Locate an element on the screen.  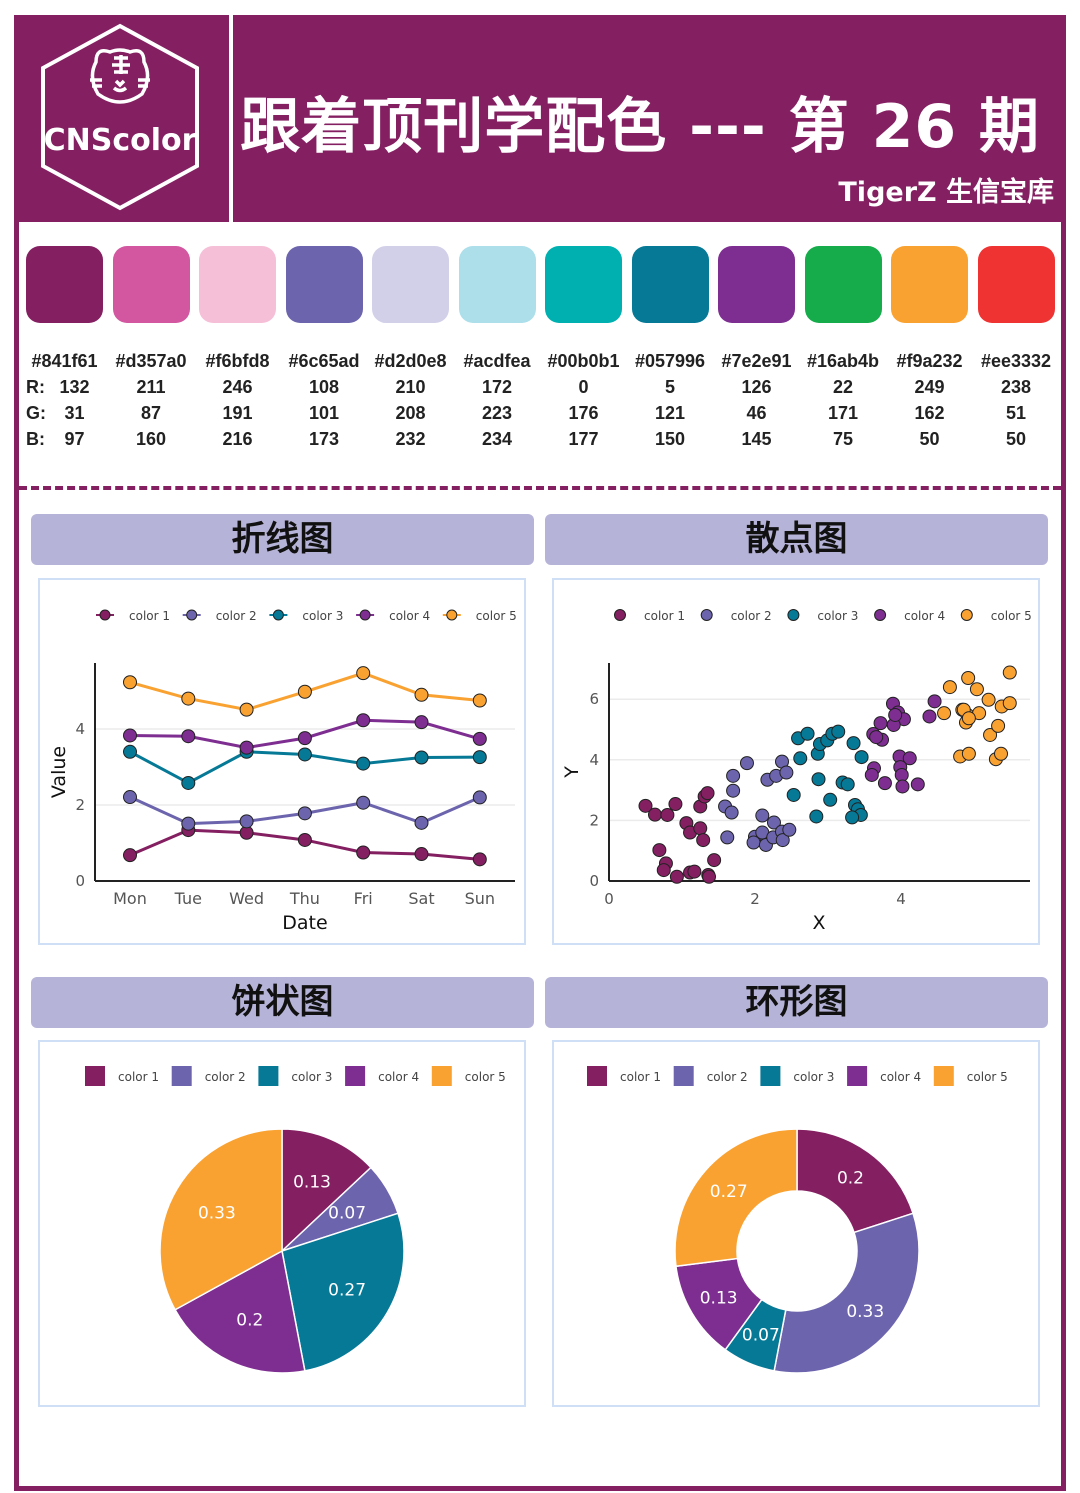
x-tick-label: Wed is located at coordinates (246, 898).